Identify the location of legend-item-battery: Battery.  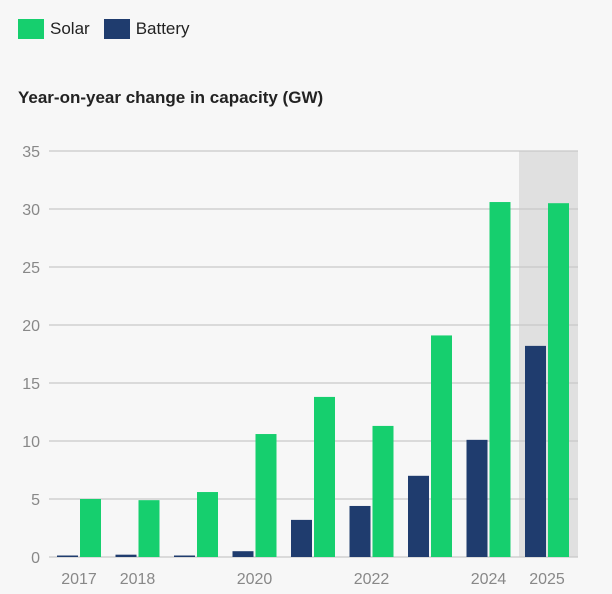
(146, 29).